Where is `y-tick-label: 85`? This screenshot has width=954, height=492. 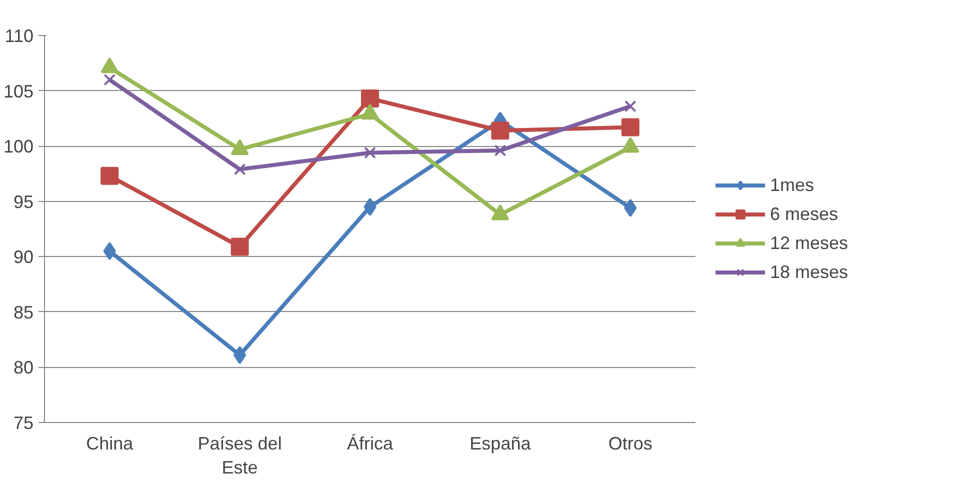
y-tick-label: 85 is located at coordinates (23, 312).